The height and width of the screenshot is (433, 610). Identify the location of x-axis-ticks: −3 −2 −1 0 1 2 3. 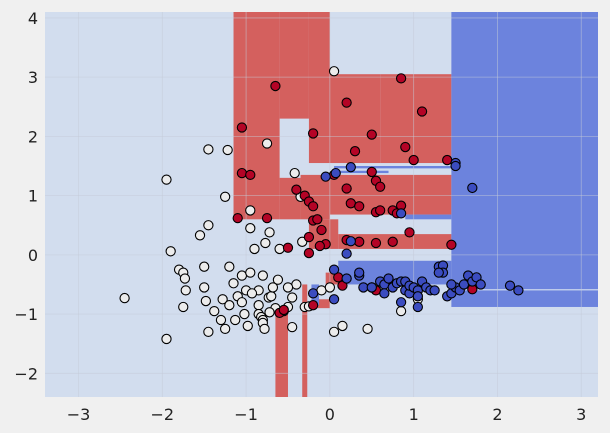
(327, 414).